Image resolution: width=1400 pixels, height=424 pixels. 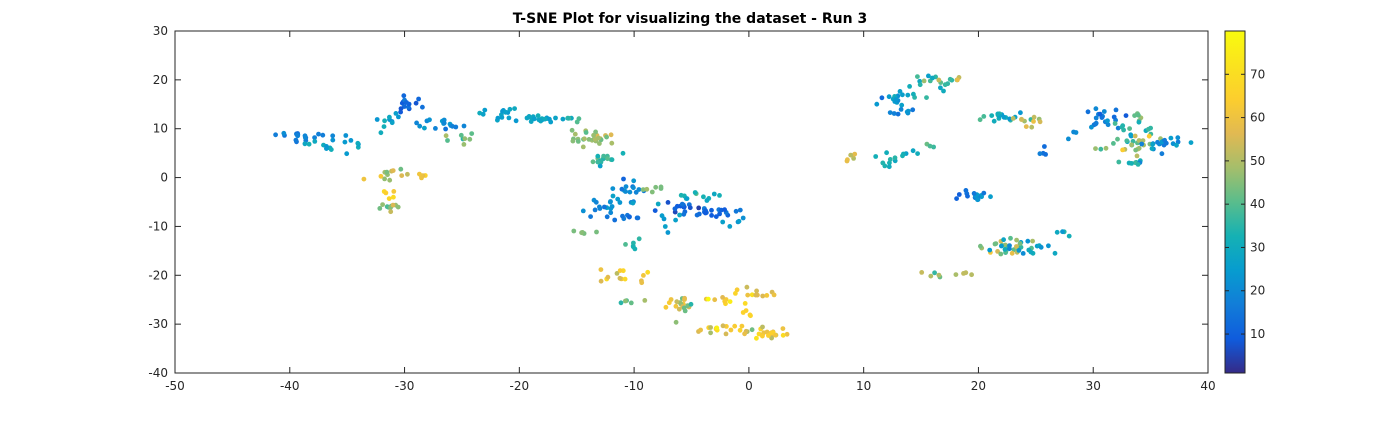 What do you see at coordinates (405, 386) in the screenshot?
I see `x-tick-label: -30` at bounding box center [405, 386].